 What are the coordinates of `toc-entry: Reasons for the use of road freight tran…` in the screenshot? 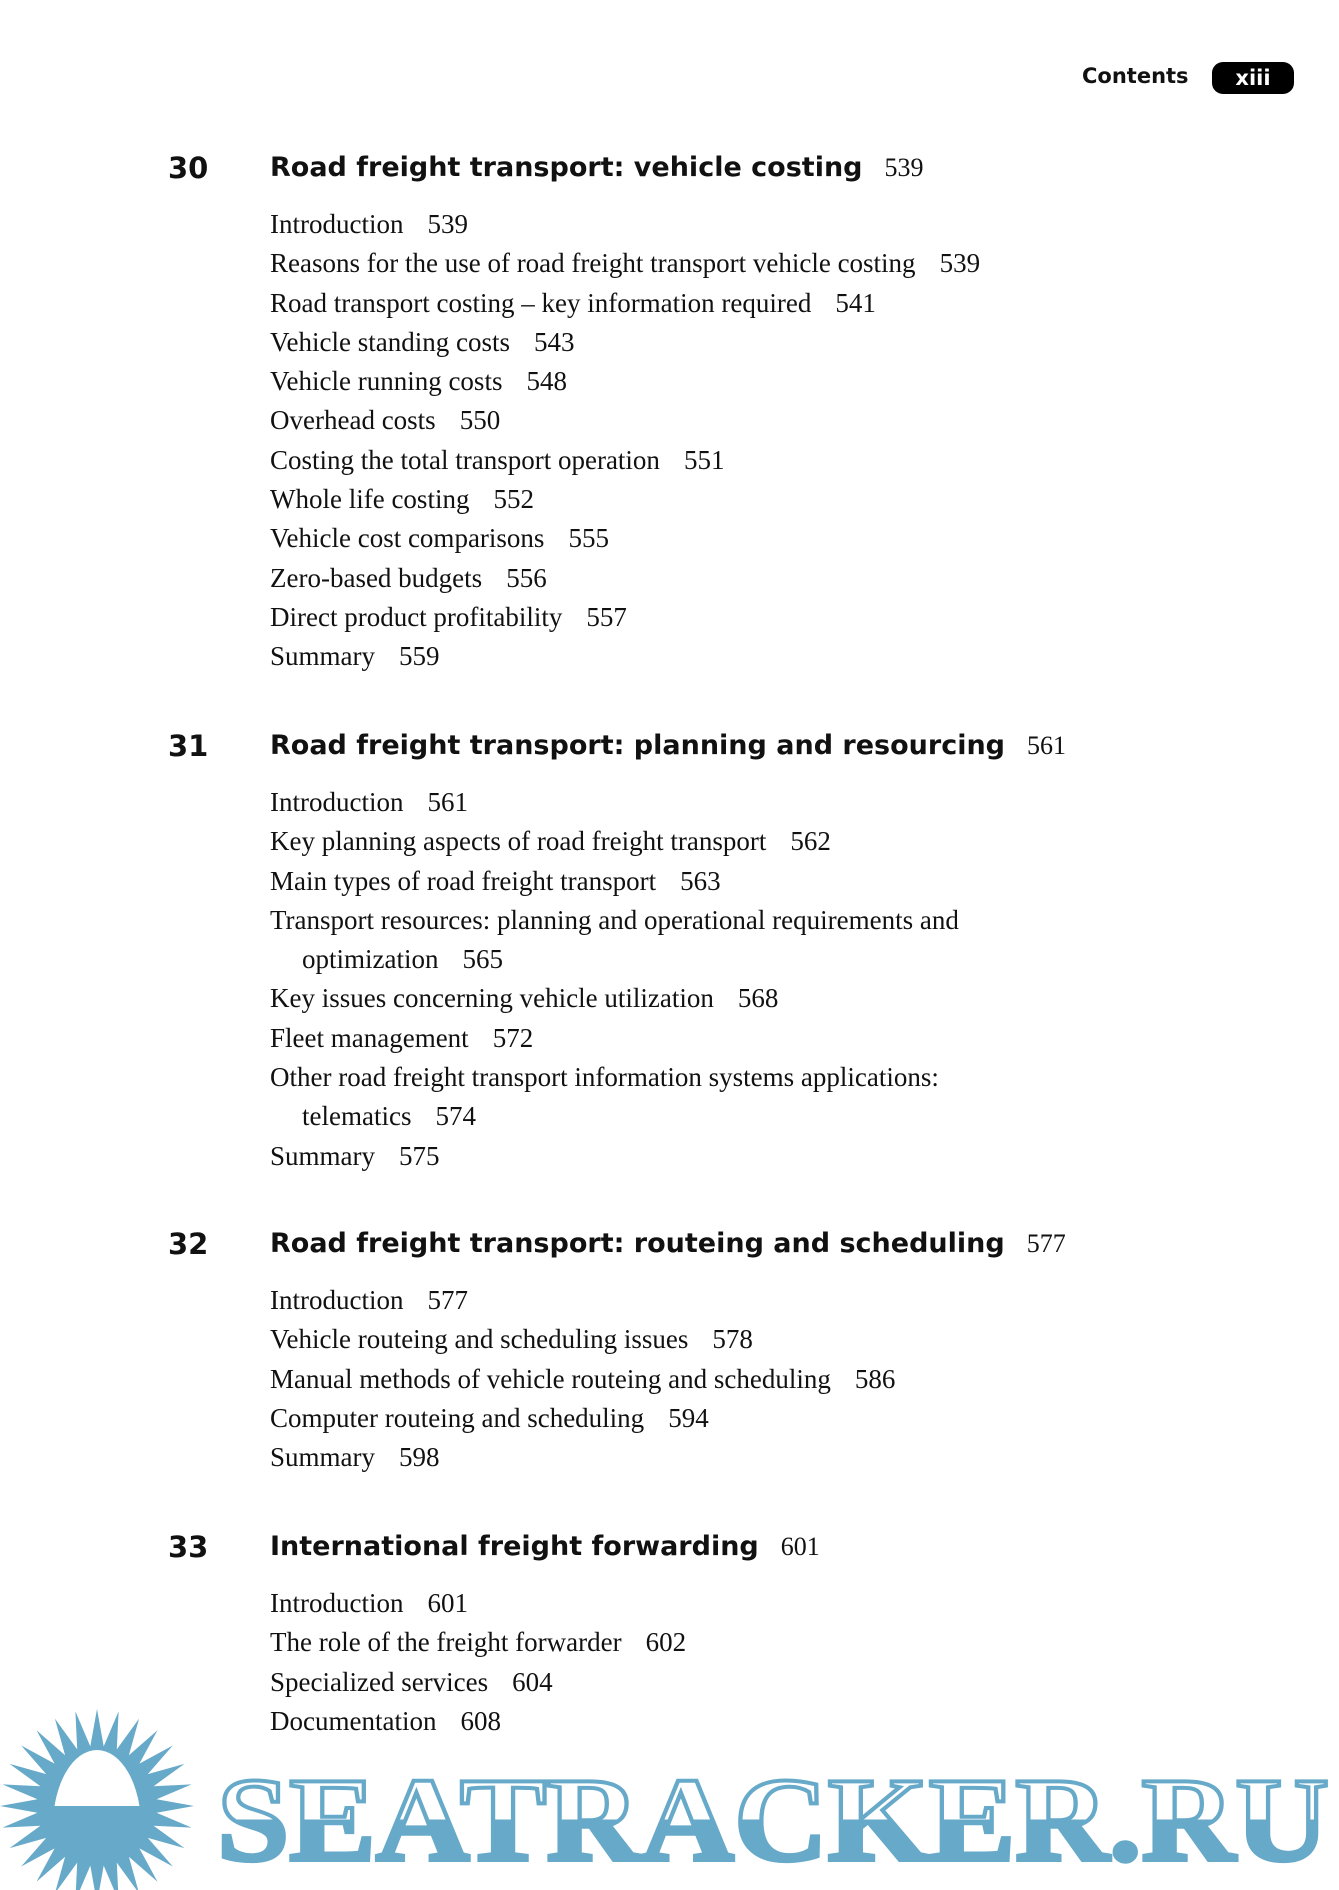 It's located at (804, 263).